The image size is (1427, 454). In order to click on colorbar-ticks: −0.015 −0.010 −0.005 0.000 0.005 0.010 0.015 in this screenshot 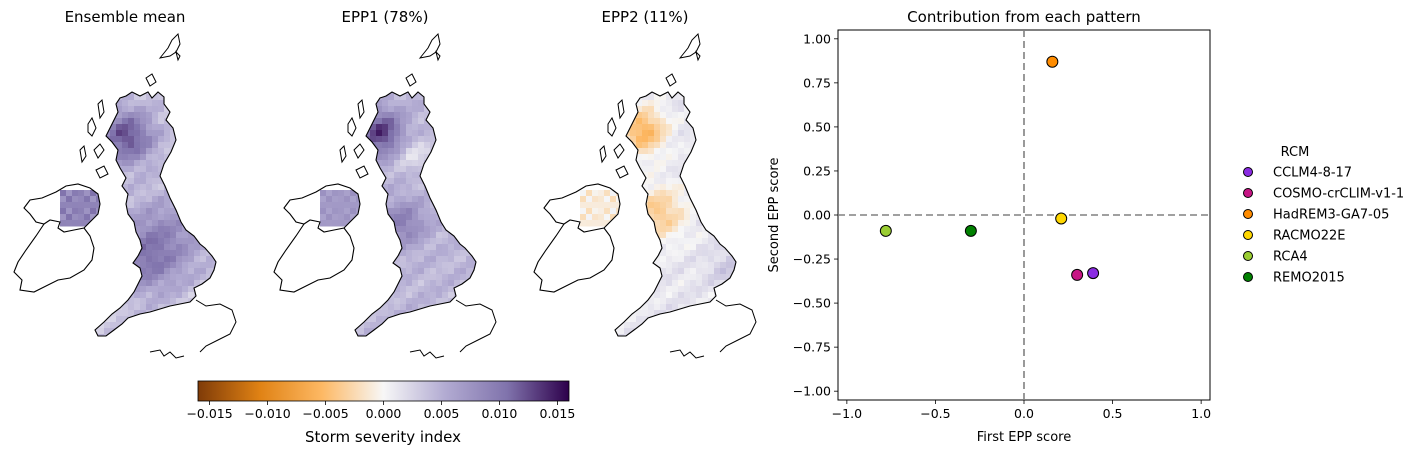, I will do `click(380, 411)`.